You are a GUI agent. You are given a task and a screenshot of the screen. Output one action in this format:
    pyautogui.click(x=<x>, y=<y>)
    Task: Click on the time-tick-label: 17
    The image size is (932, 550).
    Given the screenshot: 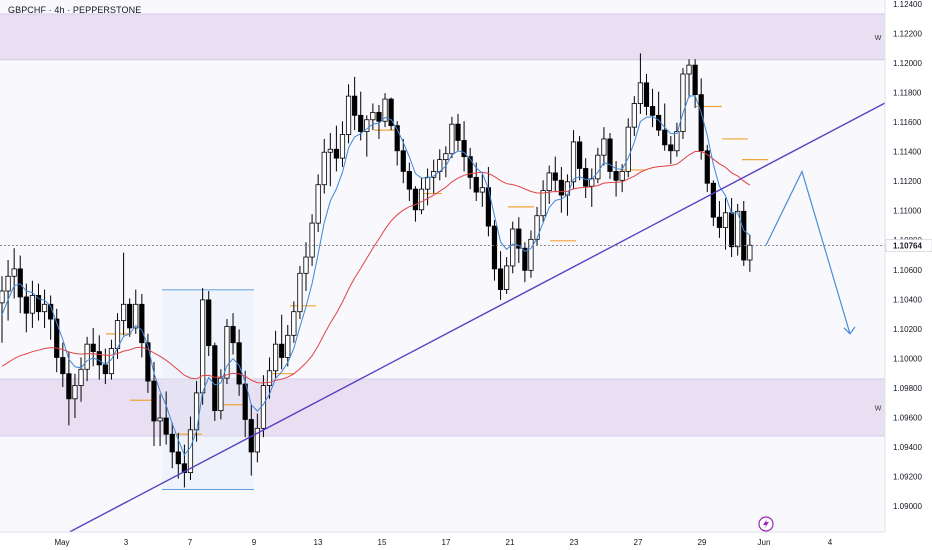 What is the action you would take?
    pyautogui.click(x=446, y=542)
    